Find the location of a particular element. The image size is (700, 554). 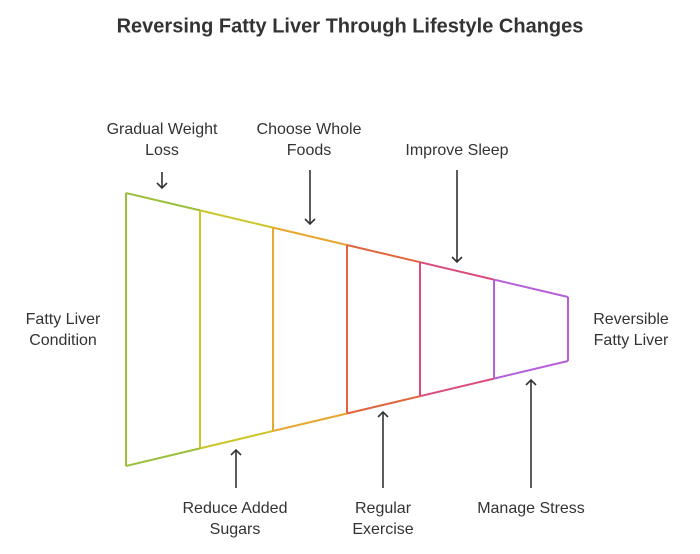

step-label: Reduce Added is located at coordinates (235, 508).